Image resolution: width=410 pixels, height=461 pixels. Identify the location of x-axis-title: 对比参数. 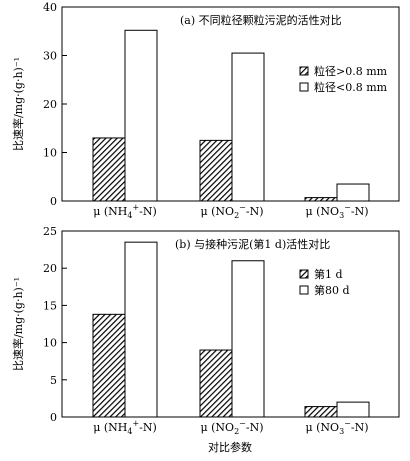
(230, 447).